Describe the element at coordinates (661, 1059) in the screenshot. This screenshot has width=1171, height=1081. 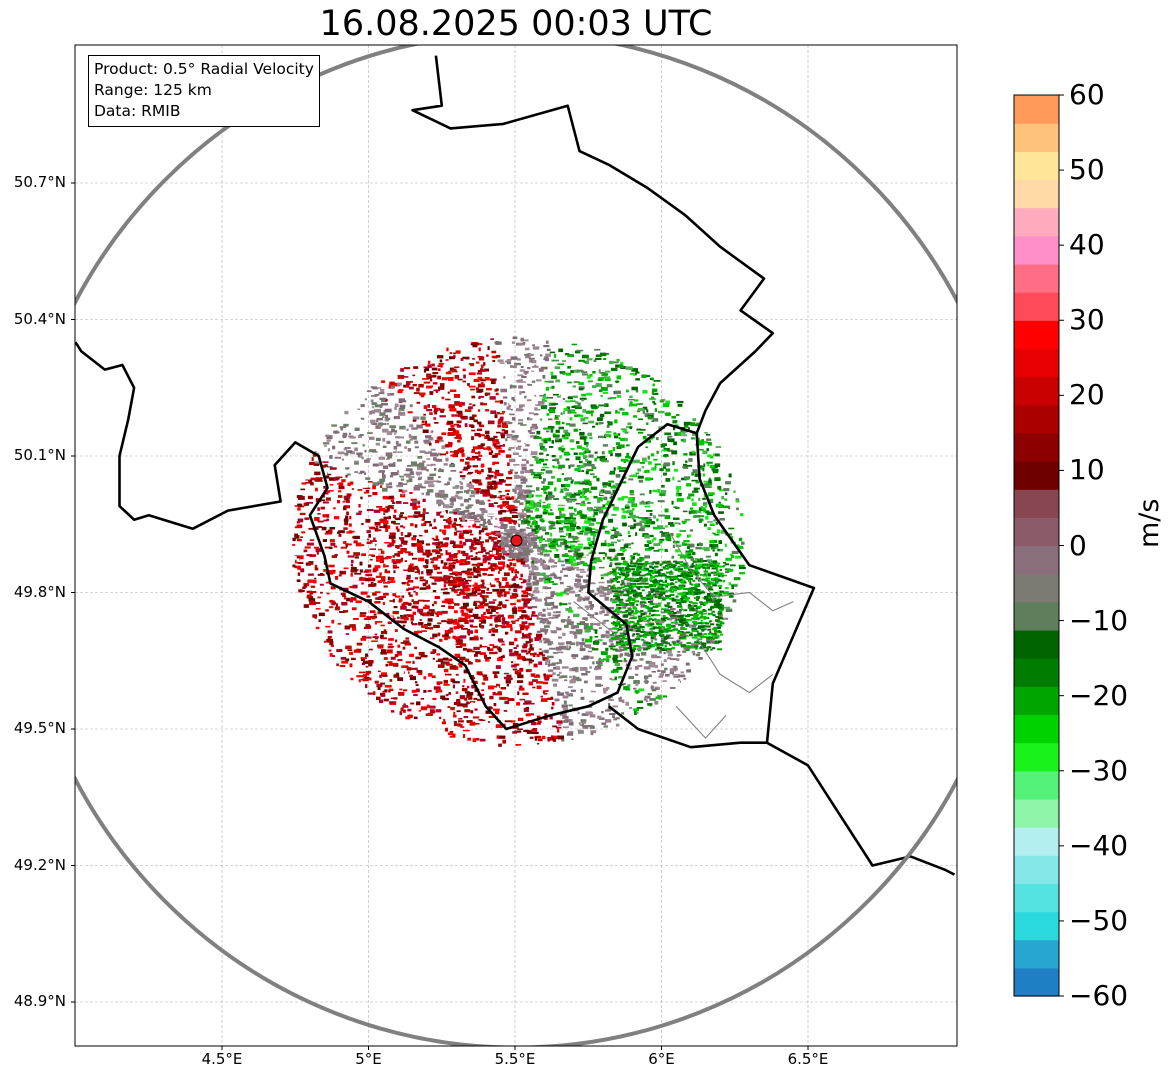
I see `lon-tick-label: 6°E` at that location.